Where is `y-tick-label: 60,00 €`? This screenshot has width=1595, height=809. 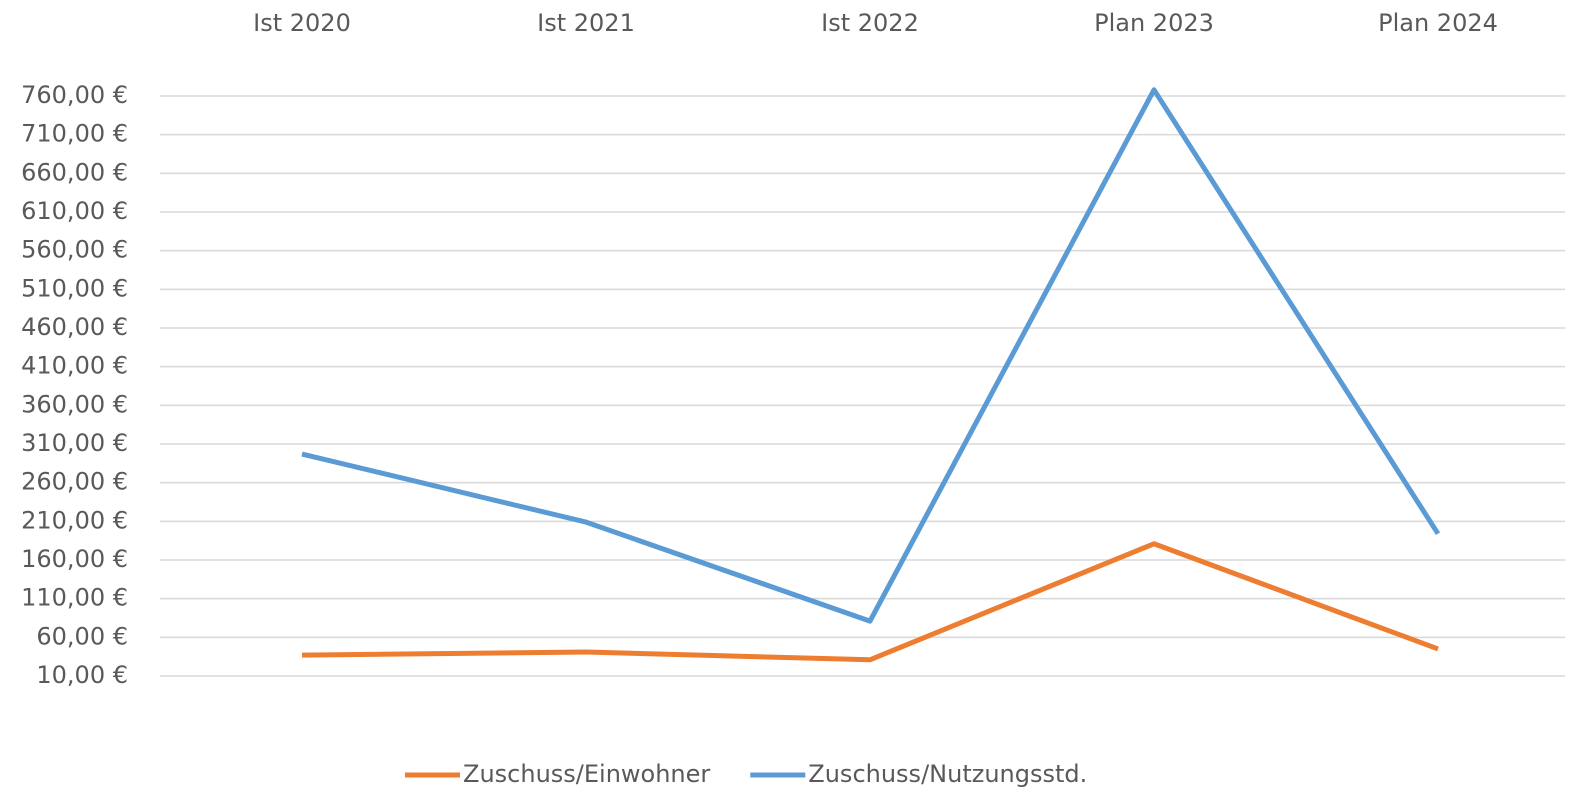 y-tick-label: 60,00 € is located at coordinates (82, 636).